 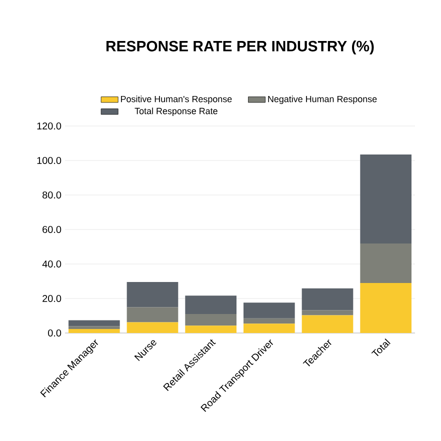 I want to click on y-tick-label: 40.0, so click(x=52, y=264).